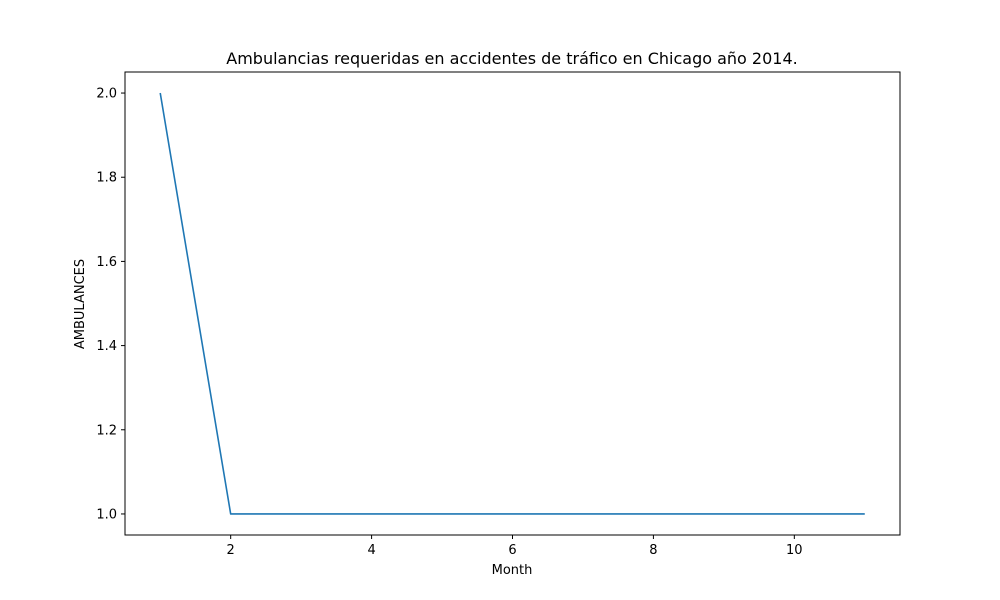  Describe the element at coordinates (106, 346) in the screenshot. I see `y-tick-label: 1.4` at that location.